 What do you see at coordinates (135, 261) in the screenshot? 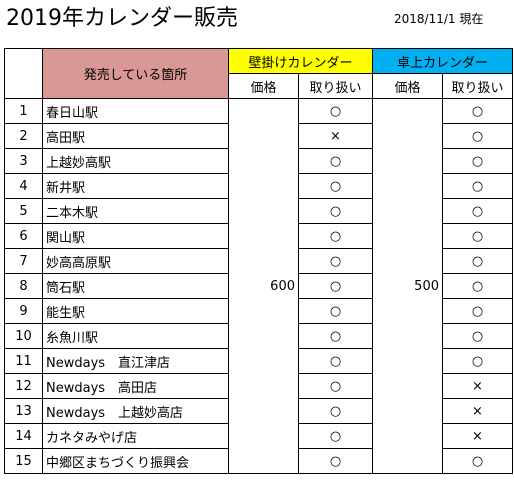
I see `location-name: 妙高高原駅` at bounding box center [135, 261].